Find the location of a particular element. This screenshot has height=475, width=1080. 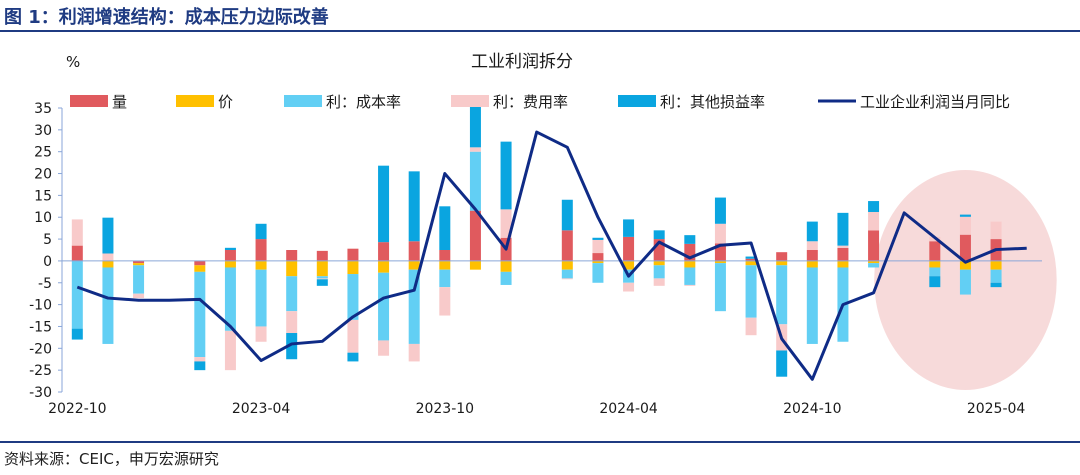

x-tick-label: 2023-10 is located at coordinates (445, 409).